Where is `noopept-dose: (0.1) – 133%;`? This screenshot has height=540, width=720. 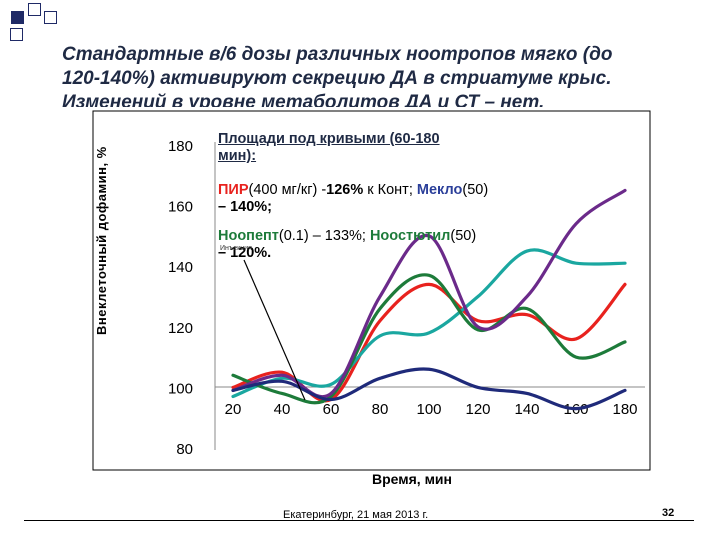
noopept-dose: (0.1) – 133%; is located at coordinates (324, 236).